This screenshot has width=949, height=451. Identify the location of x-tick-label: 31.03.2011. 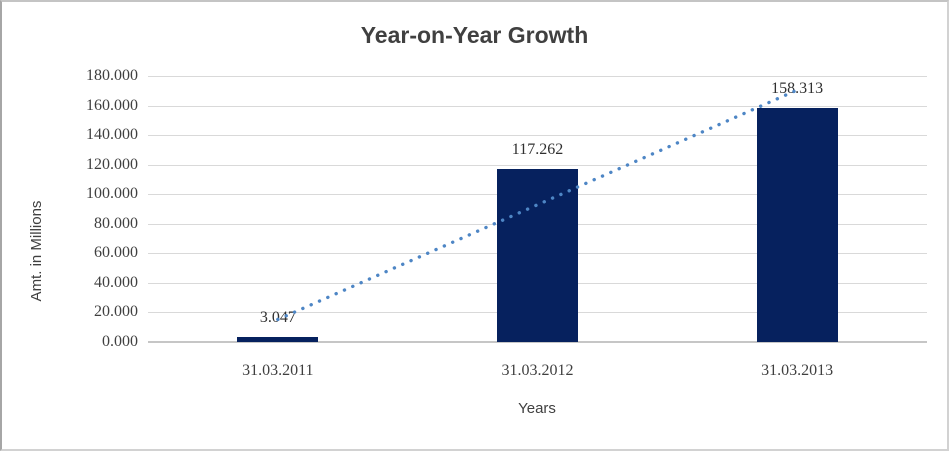
(278, 370).